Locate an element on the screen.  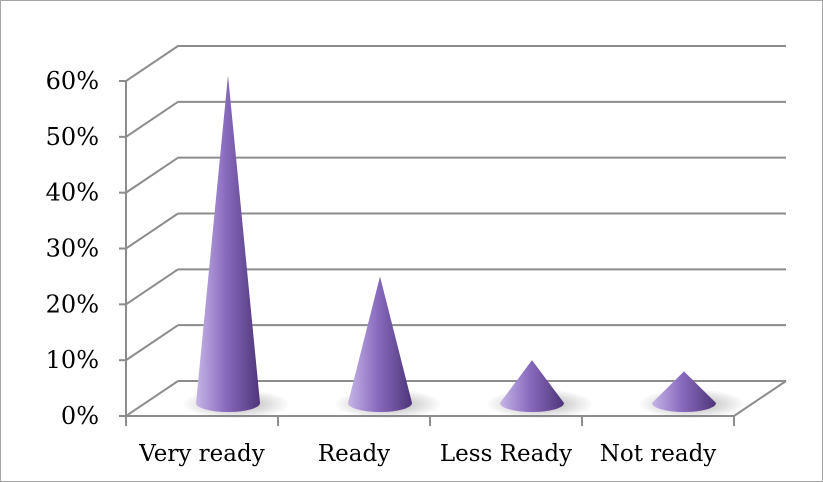
x-tick-label: Very ready is located at coordinates (201, 454).